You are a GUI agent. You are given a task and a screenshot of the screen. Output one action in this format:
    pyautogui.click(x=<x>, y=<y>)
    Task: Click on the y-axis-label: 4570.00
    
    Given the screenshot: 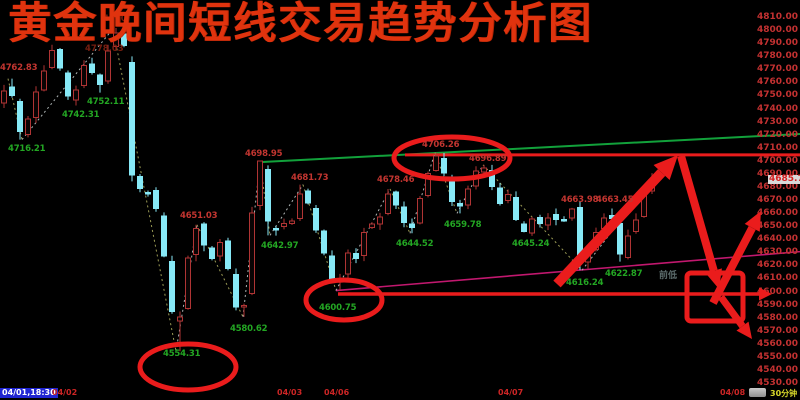 What is the action you would take?
    pyautogui.click(x=777, y=331)
    